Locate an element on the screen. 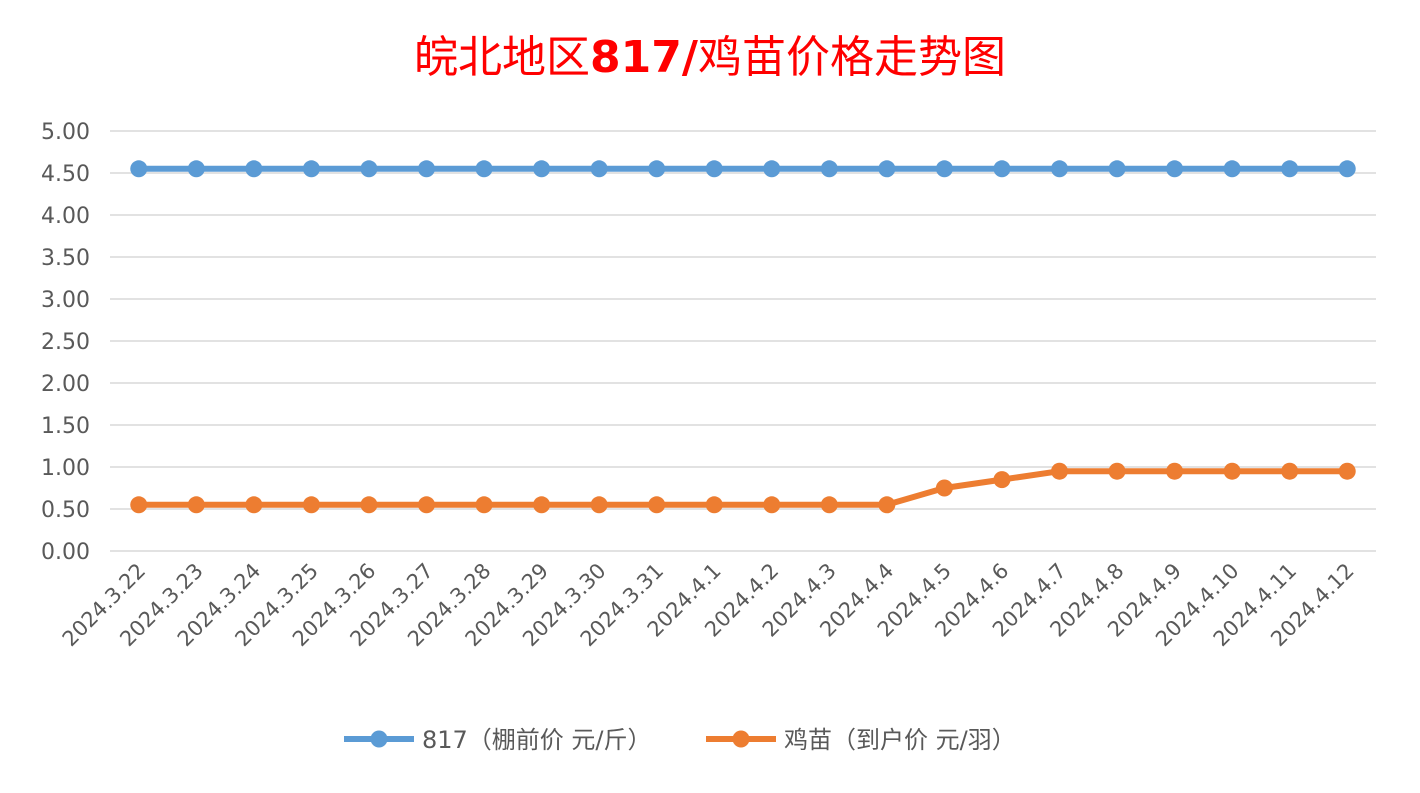 The width and height of the screenshot is (1420, 793). y-tick-label: 3.50 is located at coordinates (65, 258).